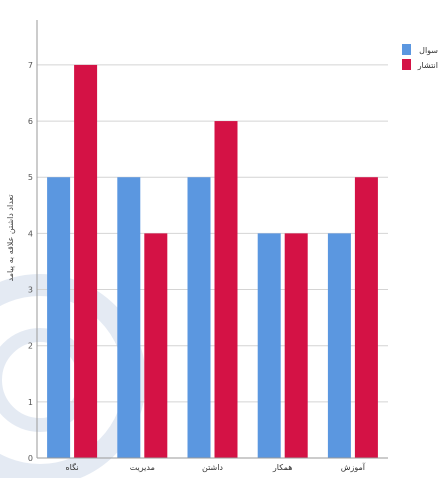 The image size is (440, 478). What do you see at coordinates (30, 65) in the screenshot?
I see `y-tick-label: 7` at bounding box center [30, 65].